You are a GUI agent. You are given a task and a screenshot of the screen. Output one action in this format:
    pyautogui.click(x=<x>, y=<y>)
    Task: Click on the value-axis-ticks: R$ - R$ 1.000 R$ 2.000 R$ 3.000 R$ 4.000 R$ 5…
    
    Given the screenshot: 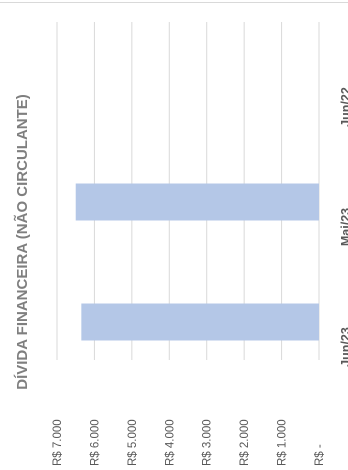 What is the action you would take?
    pyautogui.click(x=189, y=442)
    